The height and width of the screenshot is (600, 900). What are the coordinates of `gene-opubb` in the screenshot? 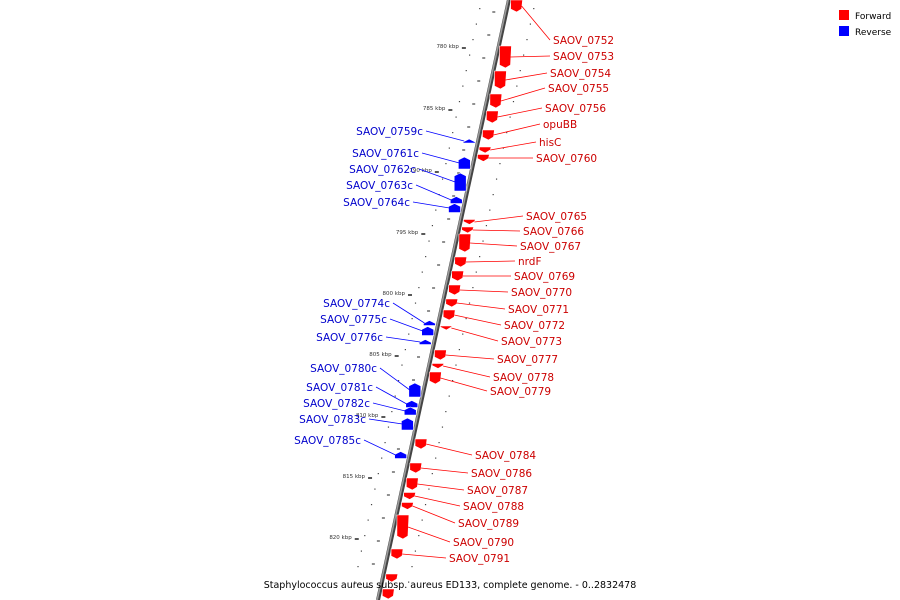 It's located at (488, 135).